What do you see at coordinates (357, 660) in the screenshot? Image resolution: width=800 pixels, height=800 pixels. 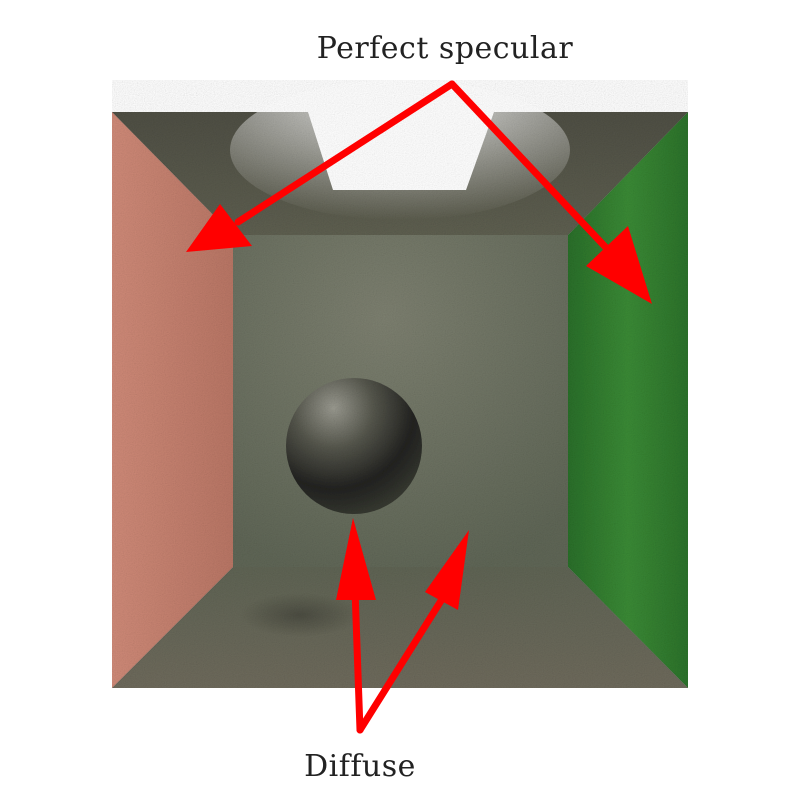 I see `arrow-diffuse-left-shaft` at bounding box center [357, 660].